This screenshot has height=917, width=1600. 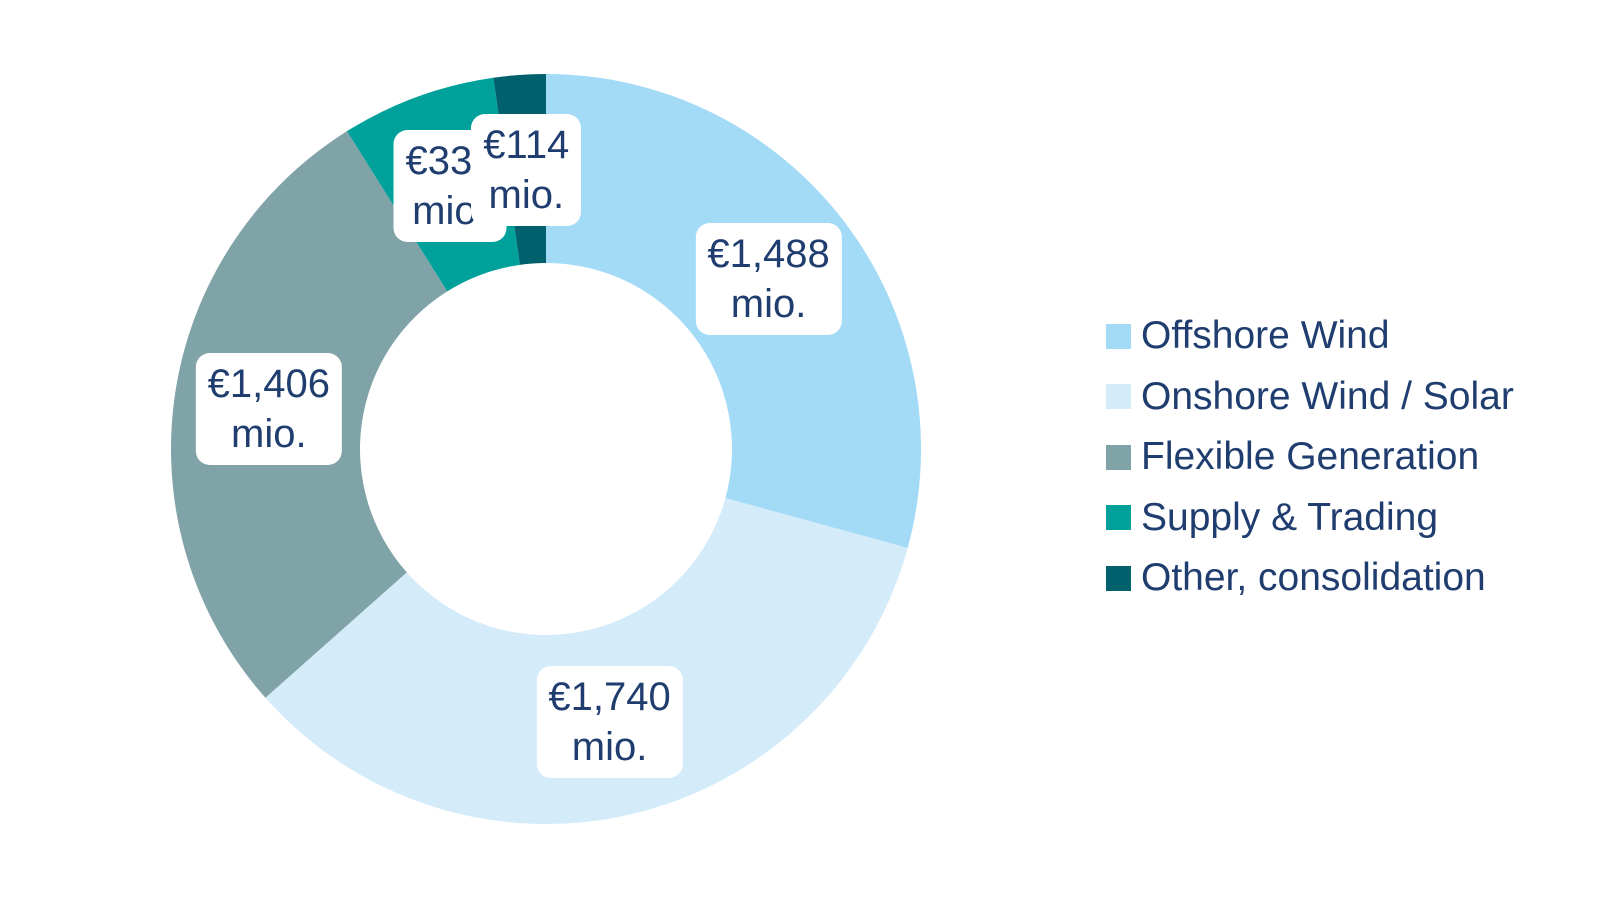 I want to click on value-label: €1,488 mio., so click(x=768, y=279).